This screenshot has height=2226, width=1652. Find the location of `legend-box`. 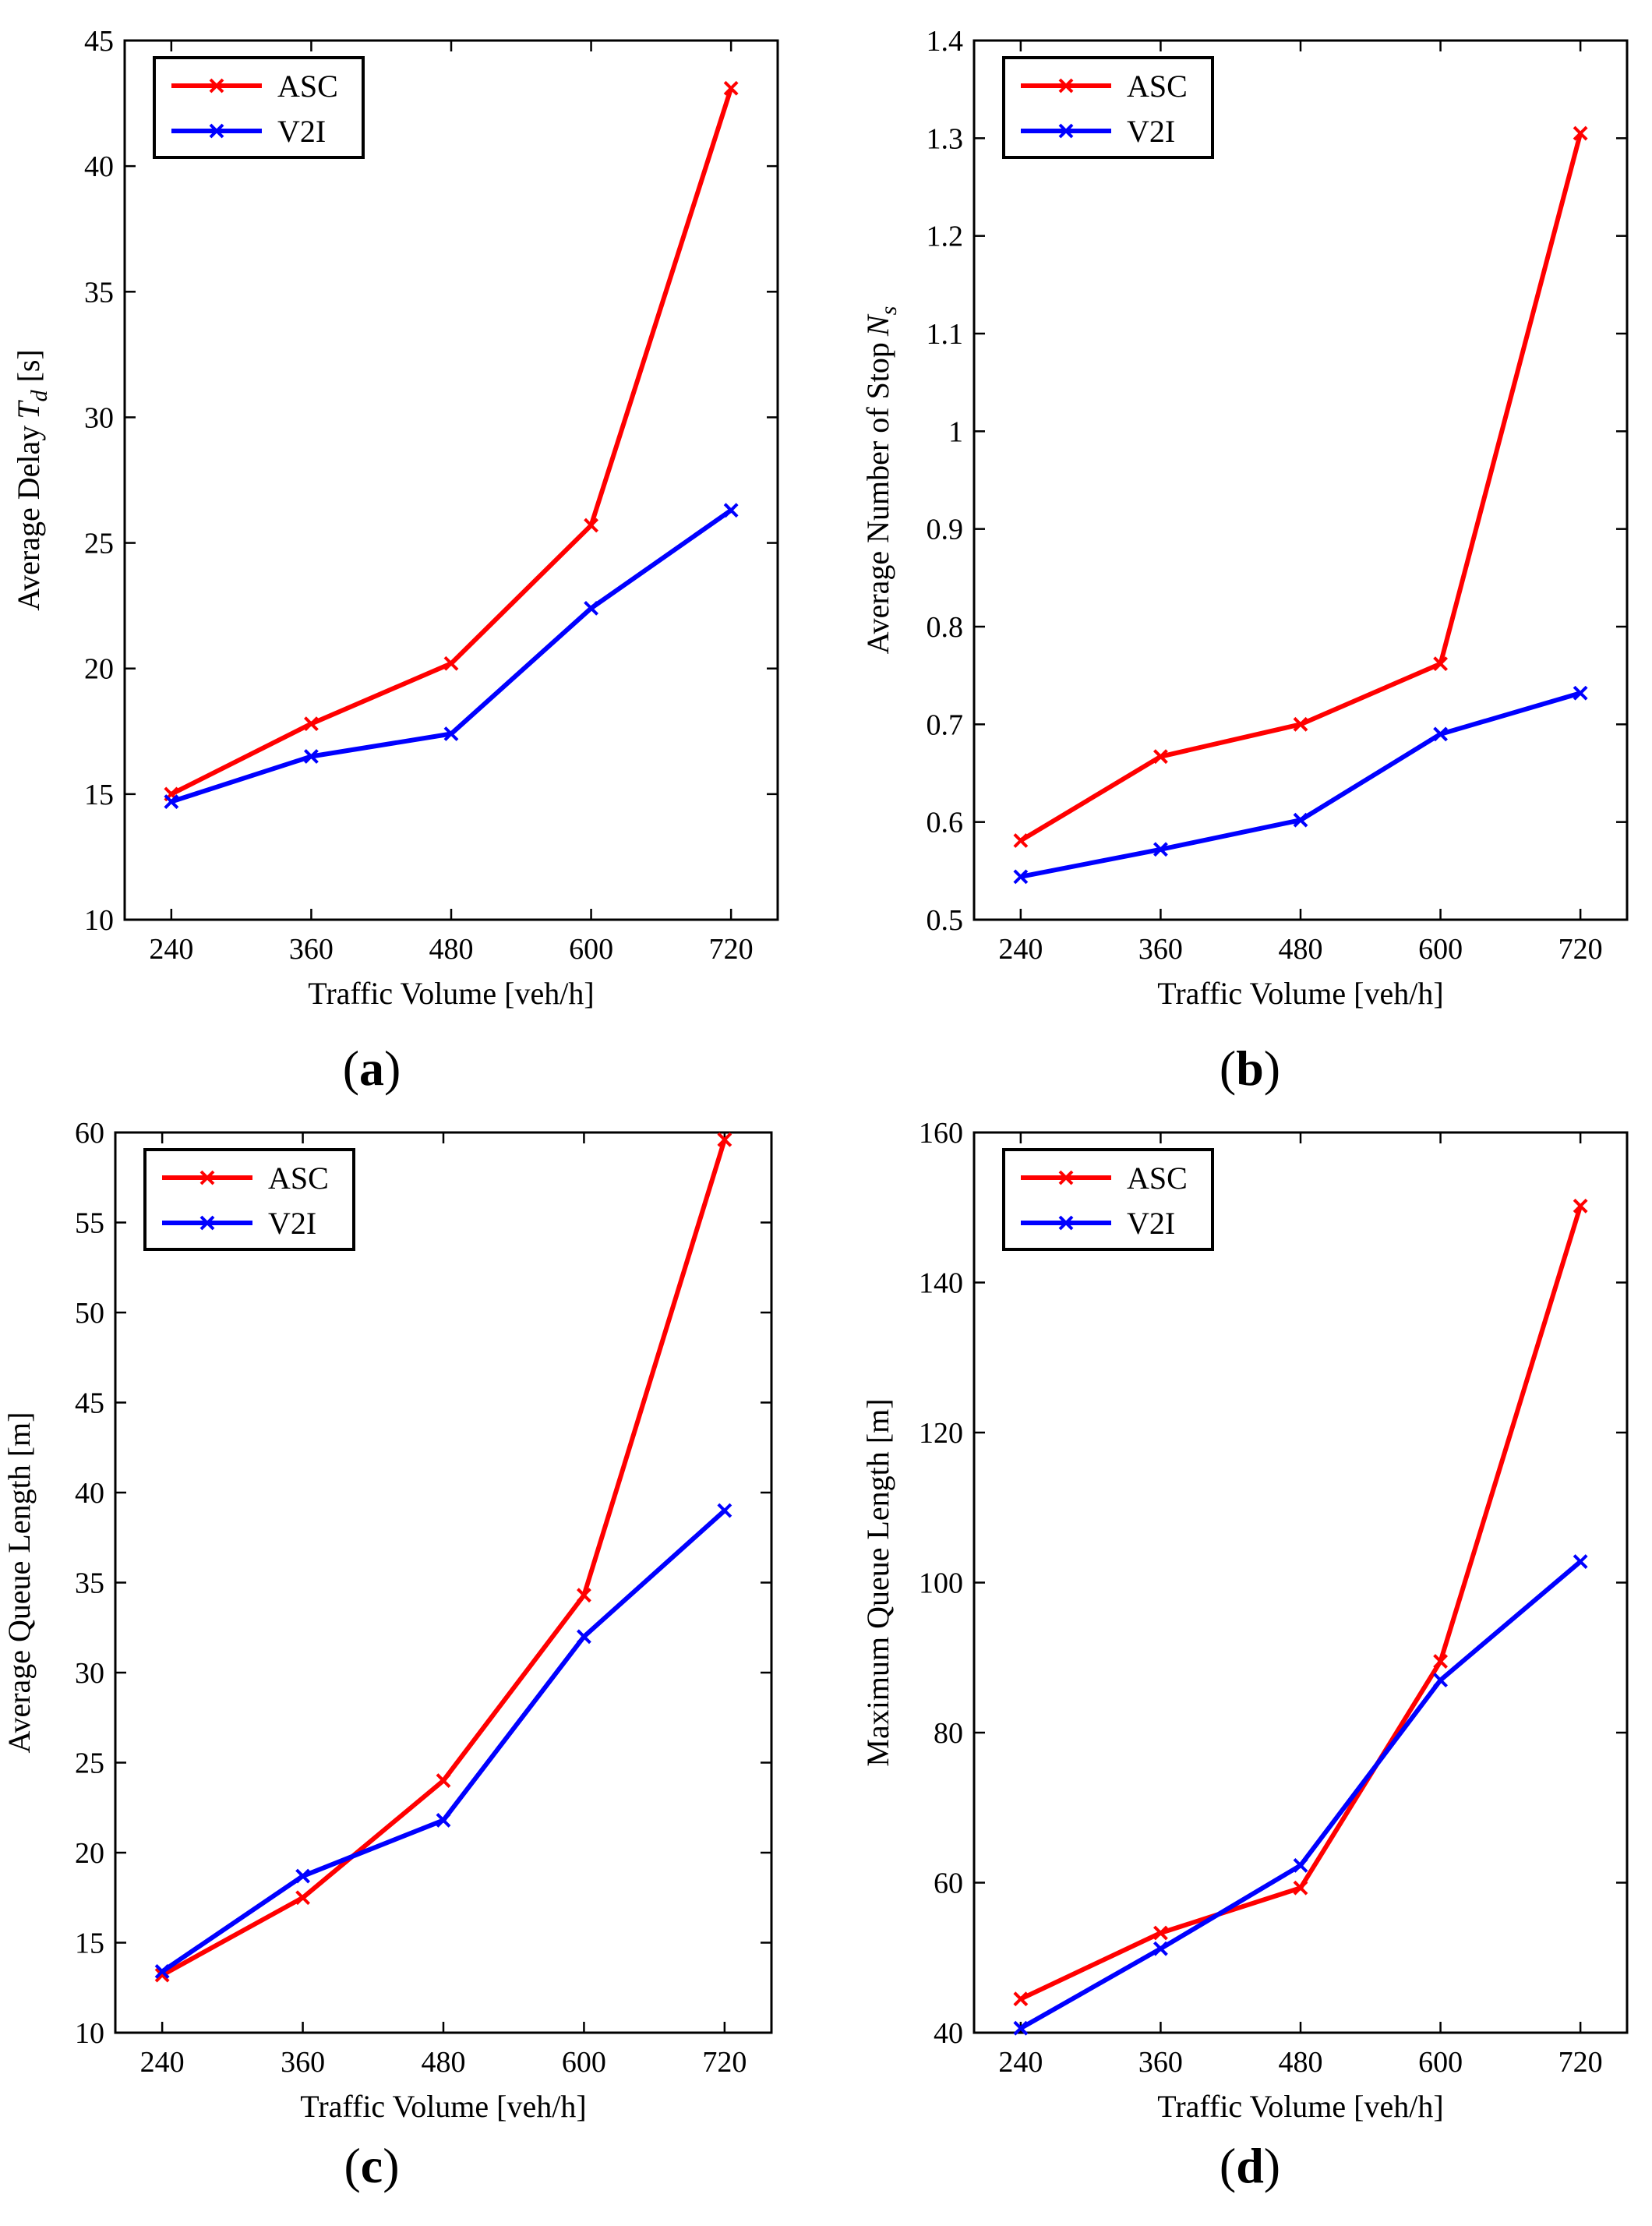

legend-box is located at coordinates (1108, 107).